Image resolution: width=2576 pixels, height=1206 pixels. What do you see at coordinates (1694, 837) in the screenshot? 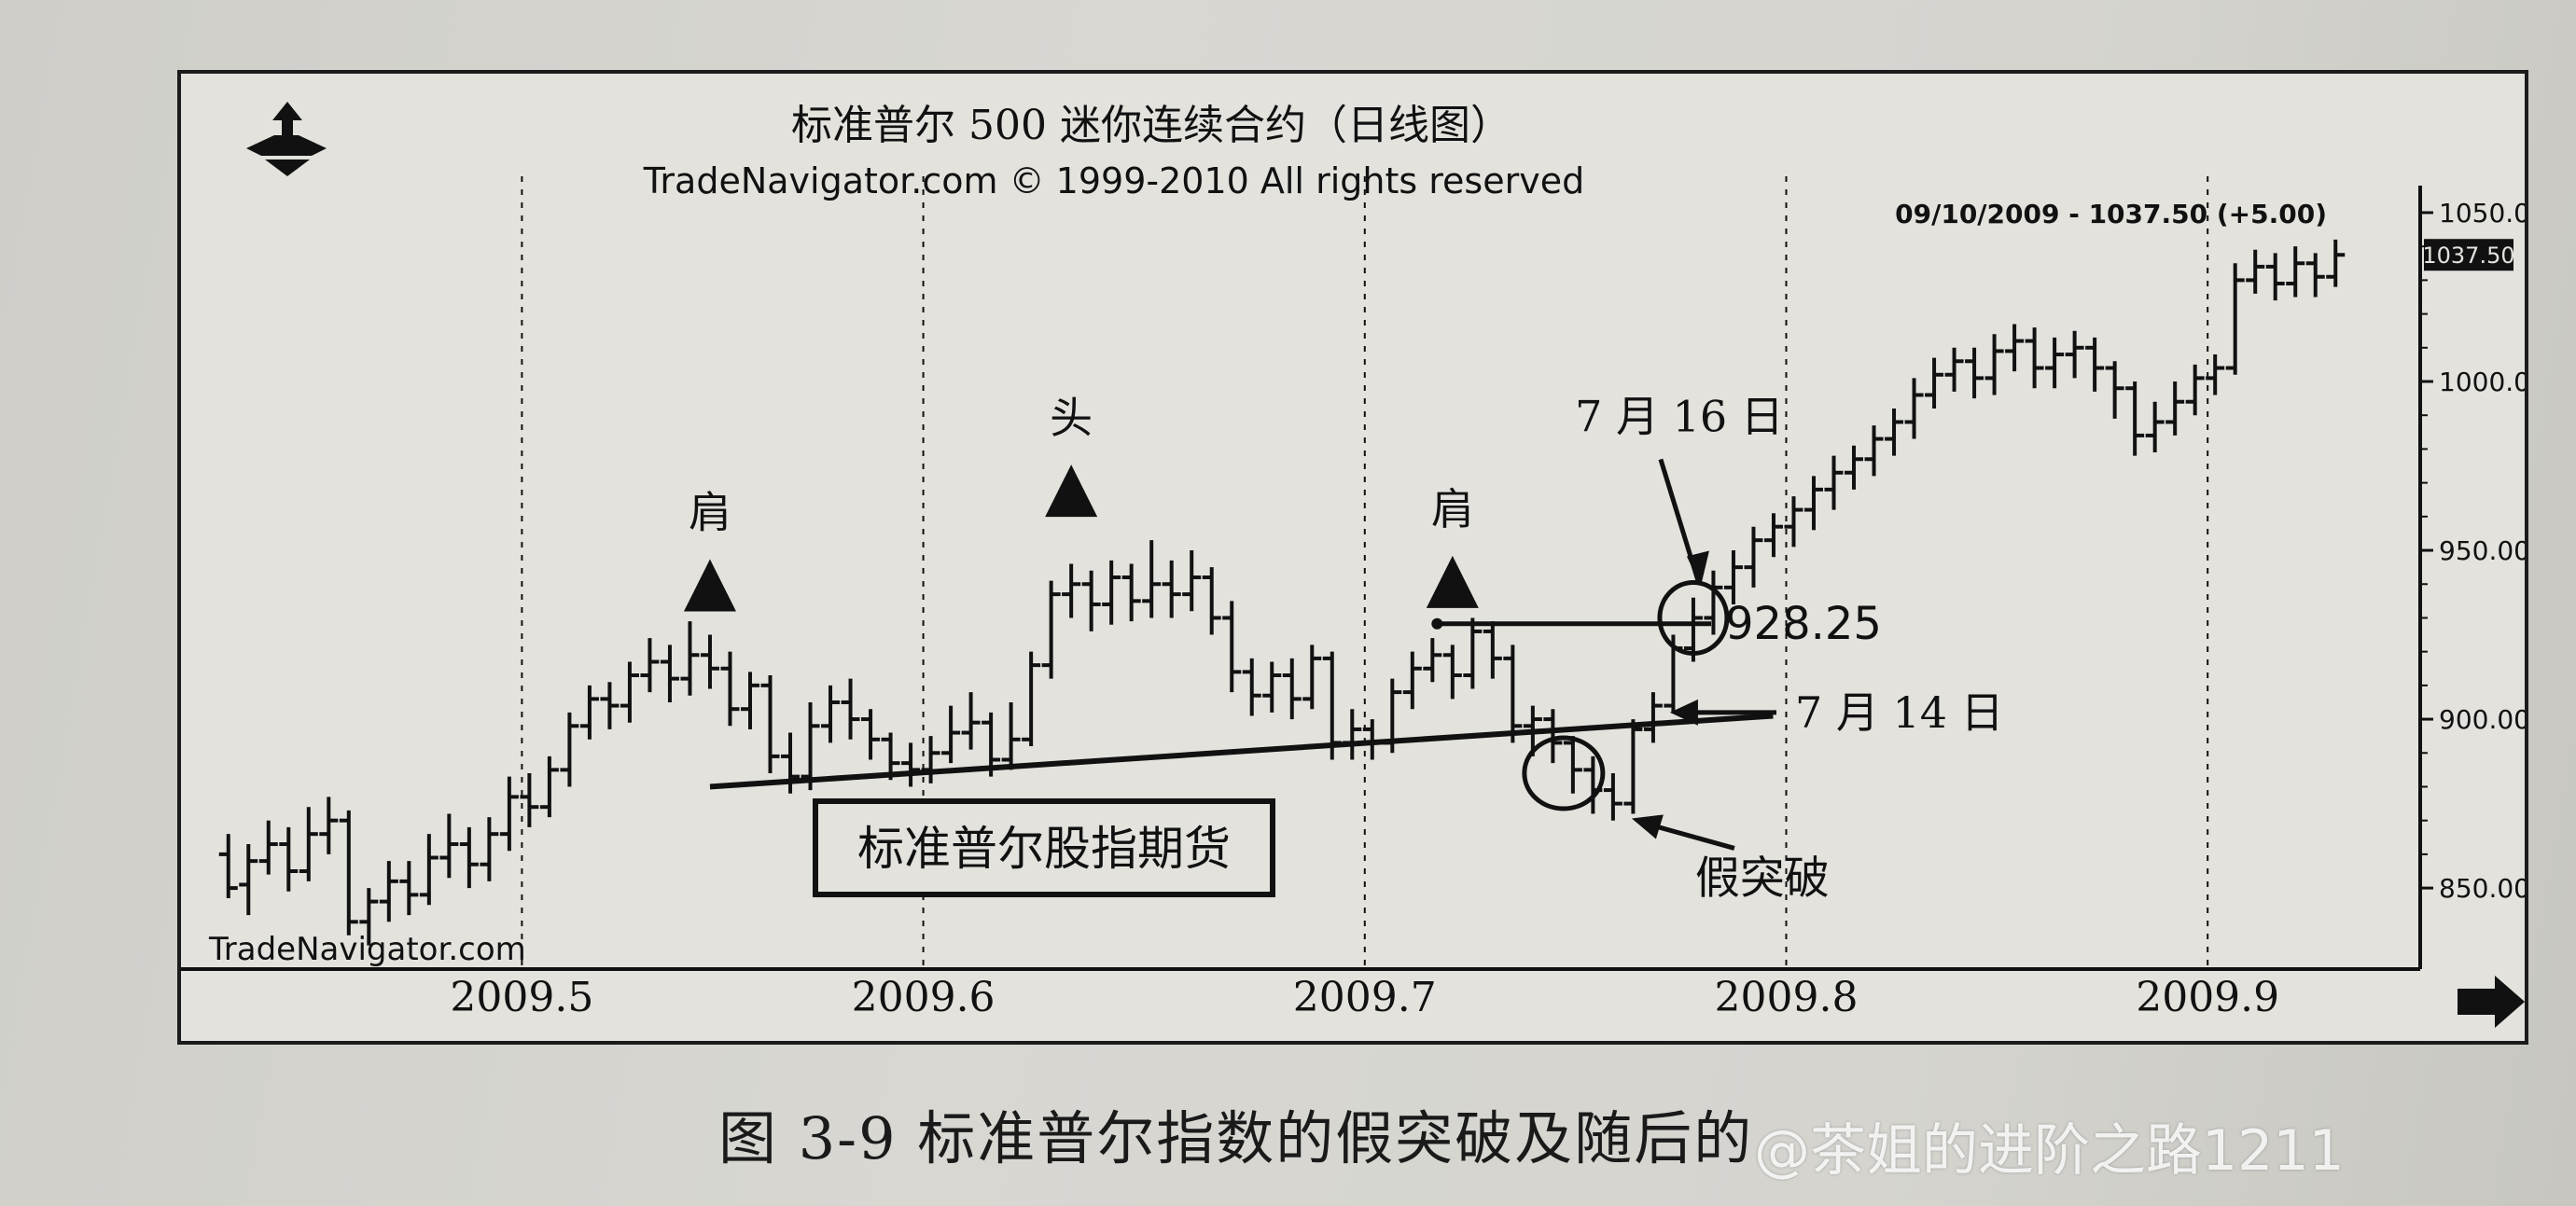
I see `false-break-pointer` at bounding box center [1694, 837].